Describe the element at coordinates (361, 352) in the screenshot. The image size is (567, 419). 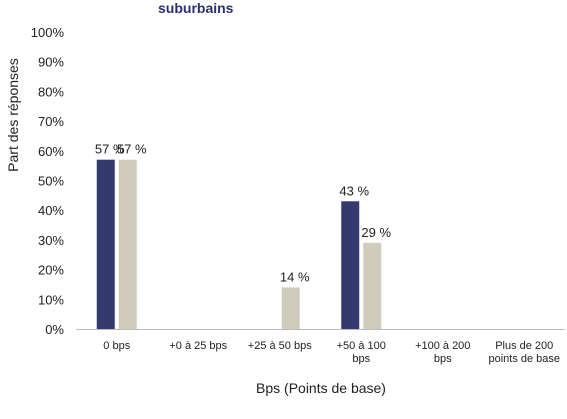
I see `x-tick-label: +50 à 100 bps` at that location.